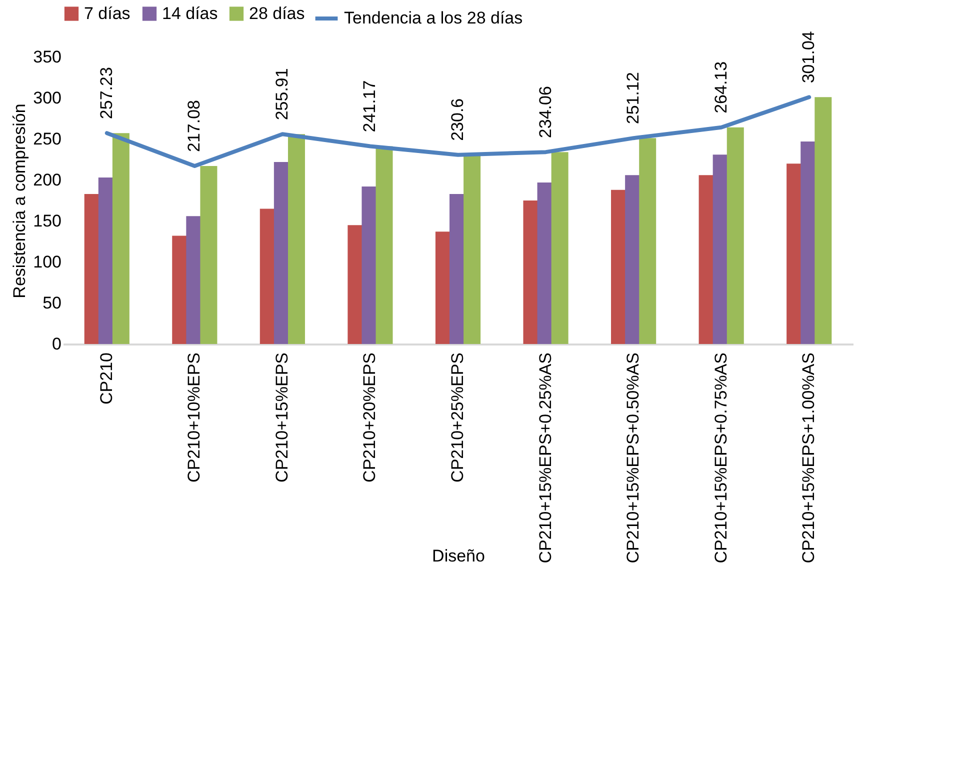 Image resolution: width=973 pixels, height=758 pixels. I want to click on data-label: 251.12, so click(633, 98).